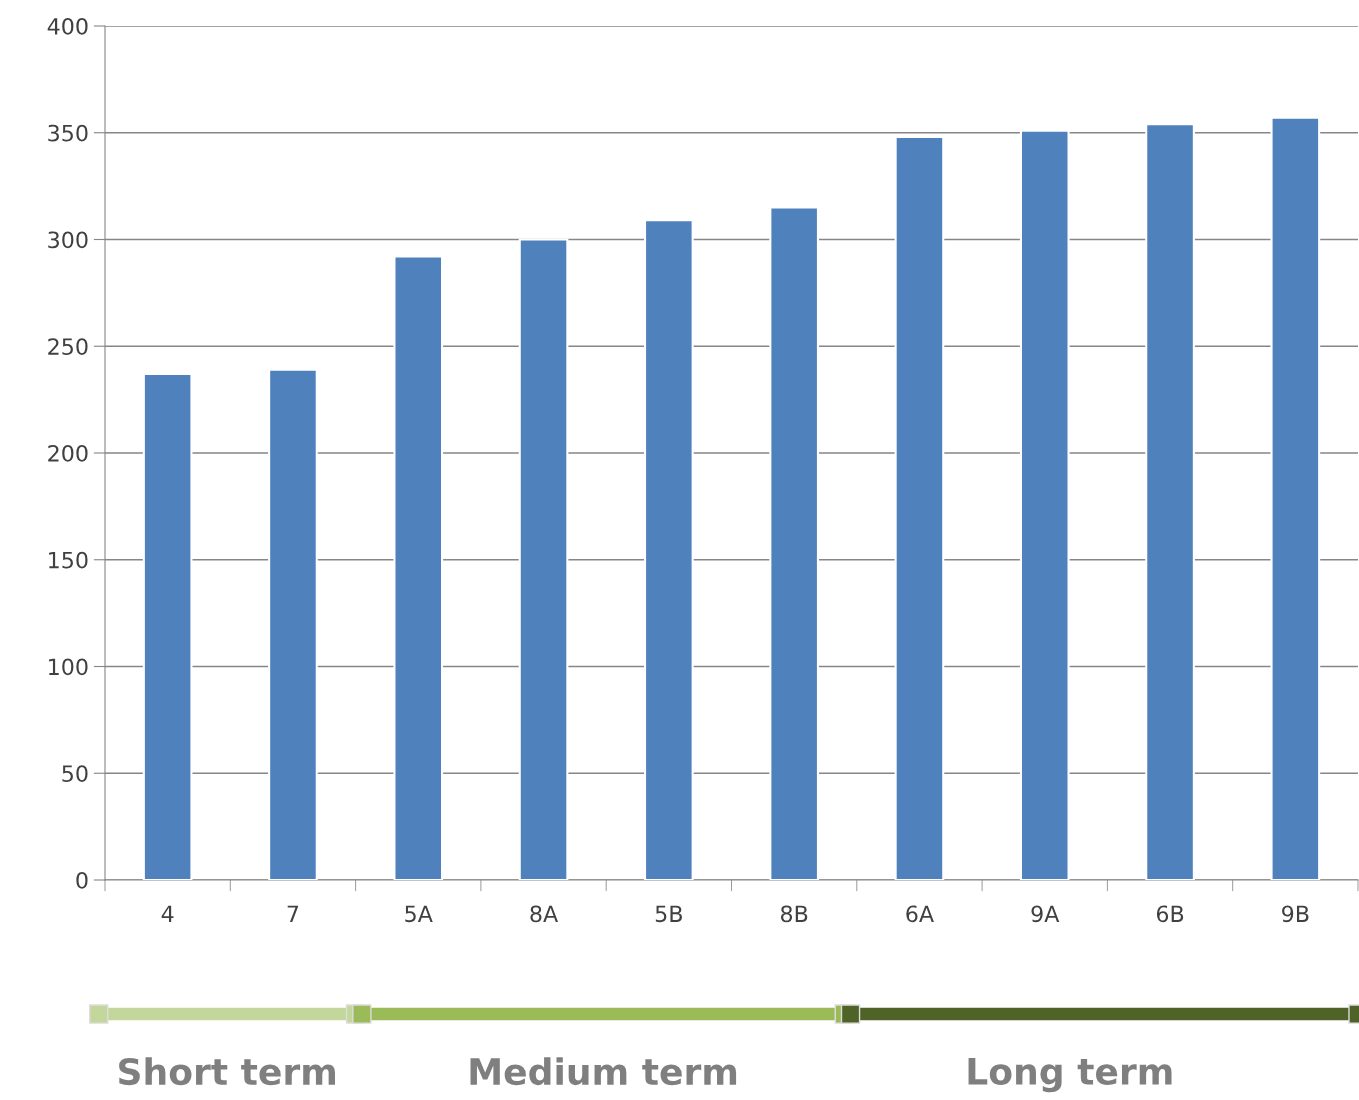 The width and height of the screenshot is (1359, 1100). I want to click on y-tick-label: 400, so click(67, 26).